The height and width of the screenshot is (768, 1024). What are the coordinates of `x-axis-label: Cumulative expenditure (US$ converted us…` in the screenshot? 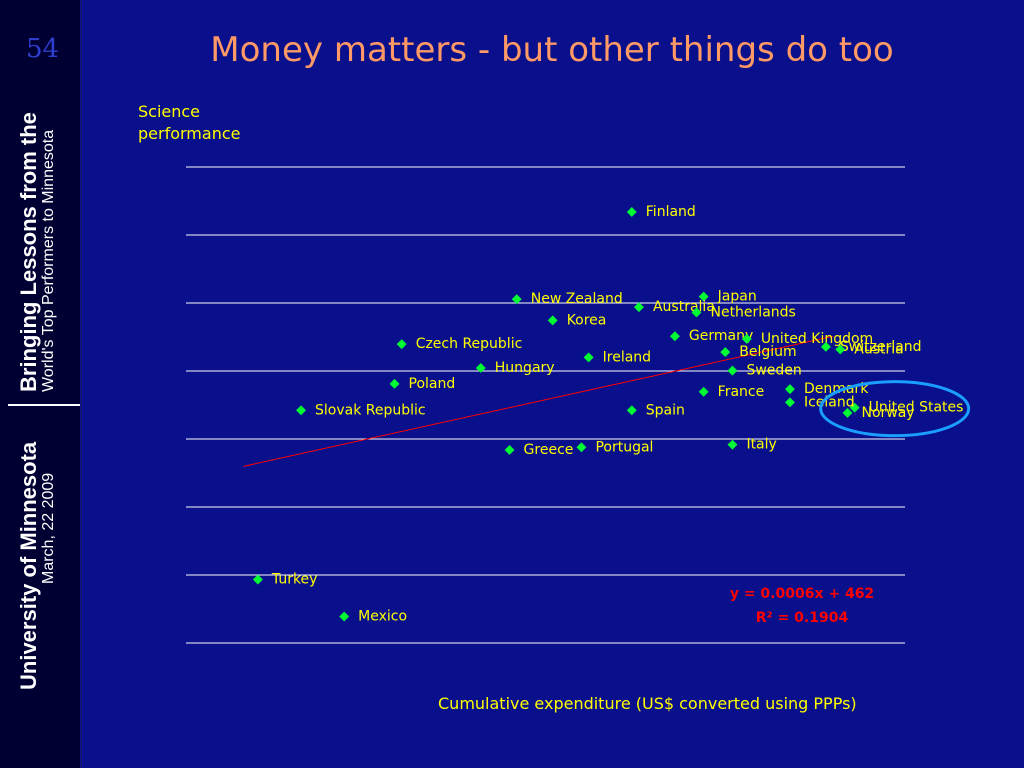 It's located at (647, 703).